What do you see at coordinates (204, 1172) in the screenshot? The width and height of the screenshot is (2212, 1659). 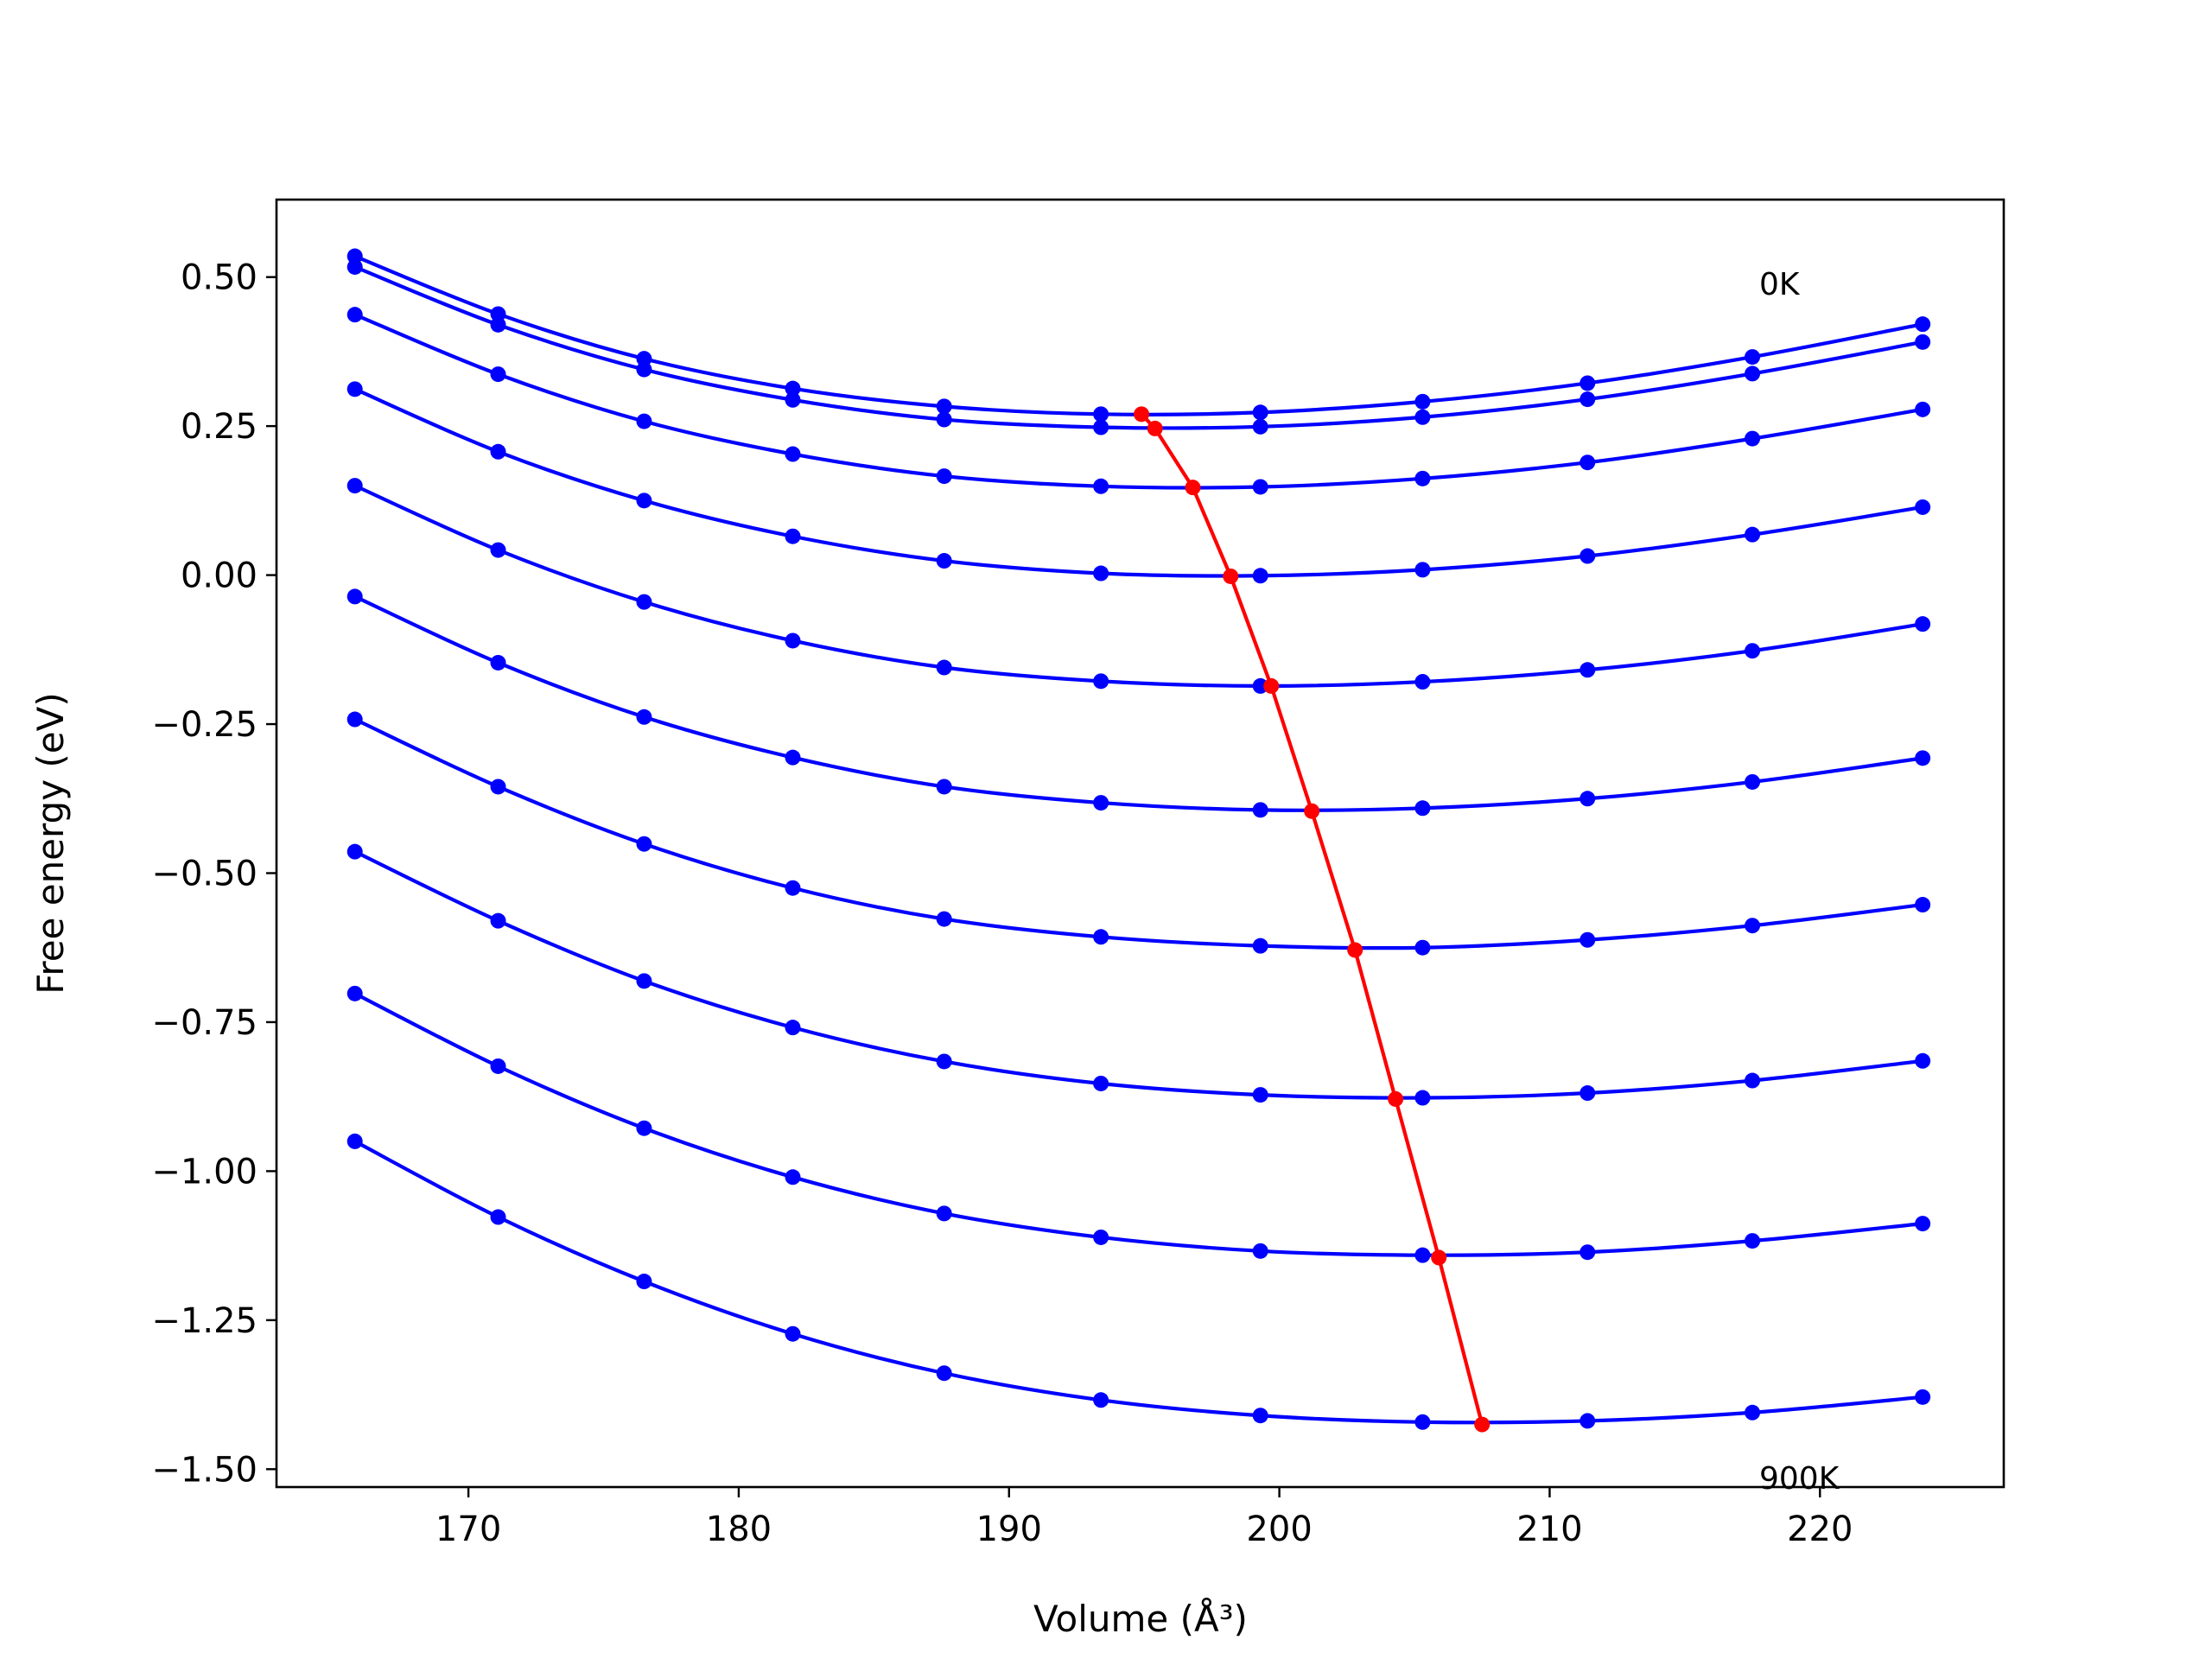 I see `y-tick-label: −1.00` at bounding box center [204, 1172].